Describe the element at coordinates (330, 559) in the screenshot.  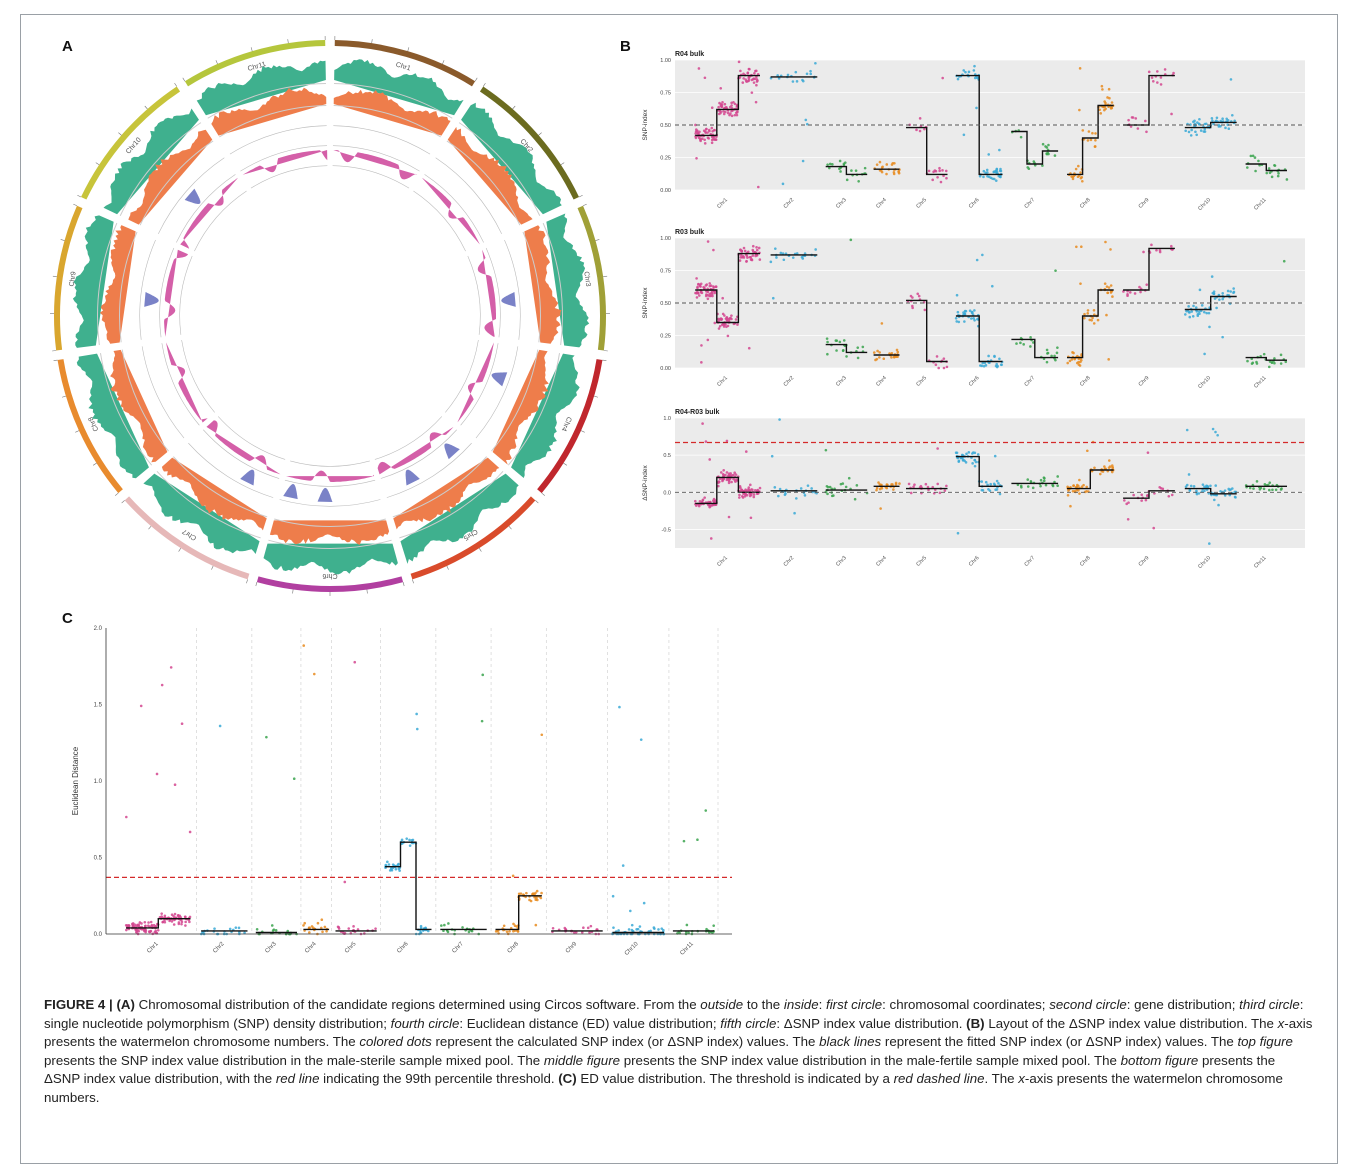
I see `gene-density-arc` at that location.